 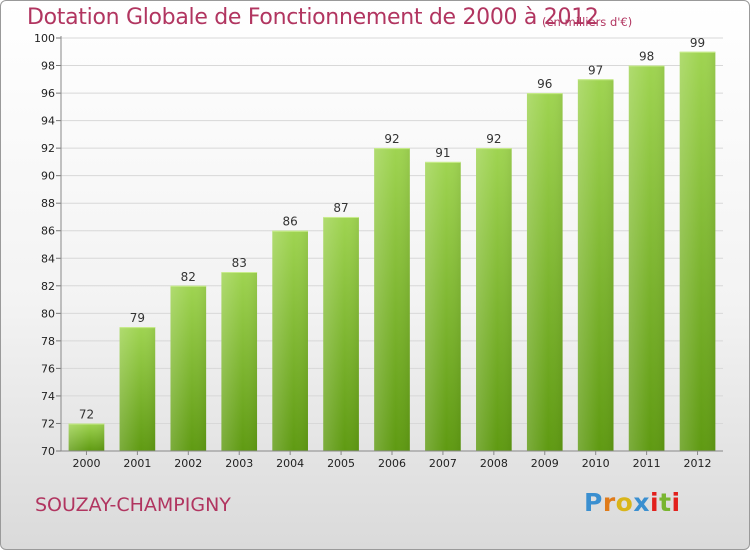 I want to click on logo-letter: o, so click(x=624, y=502).